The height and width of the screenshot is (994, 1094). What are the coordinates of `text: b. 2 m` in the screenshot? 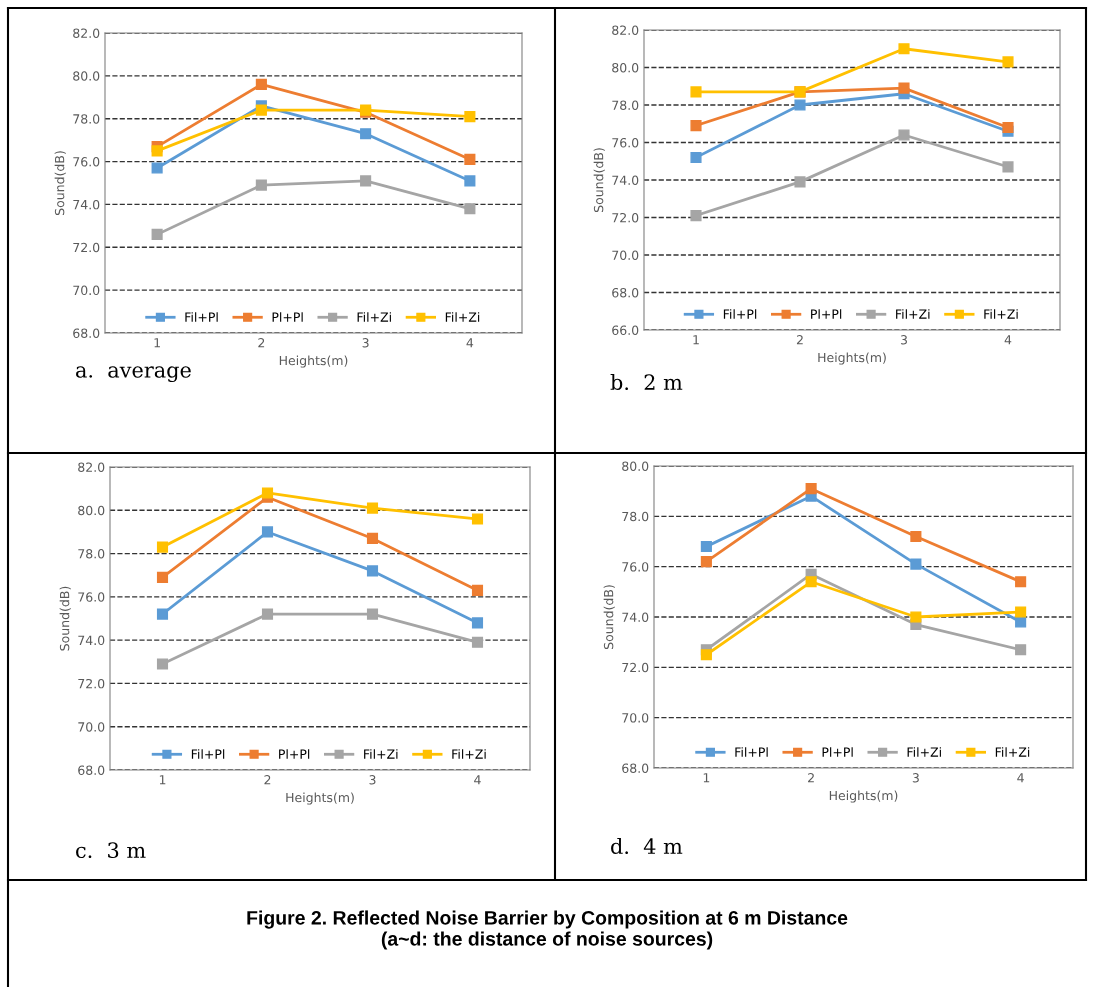 It's located at (646, 382).